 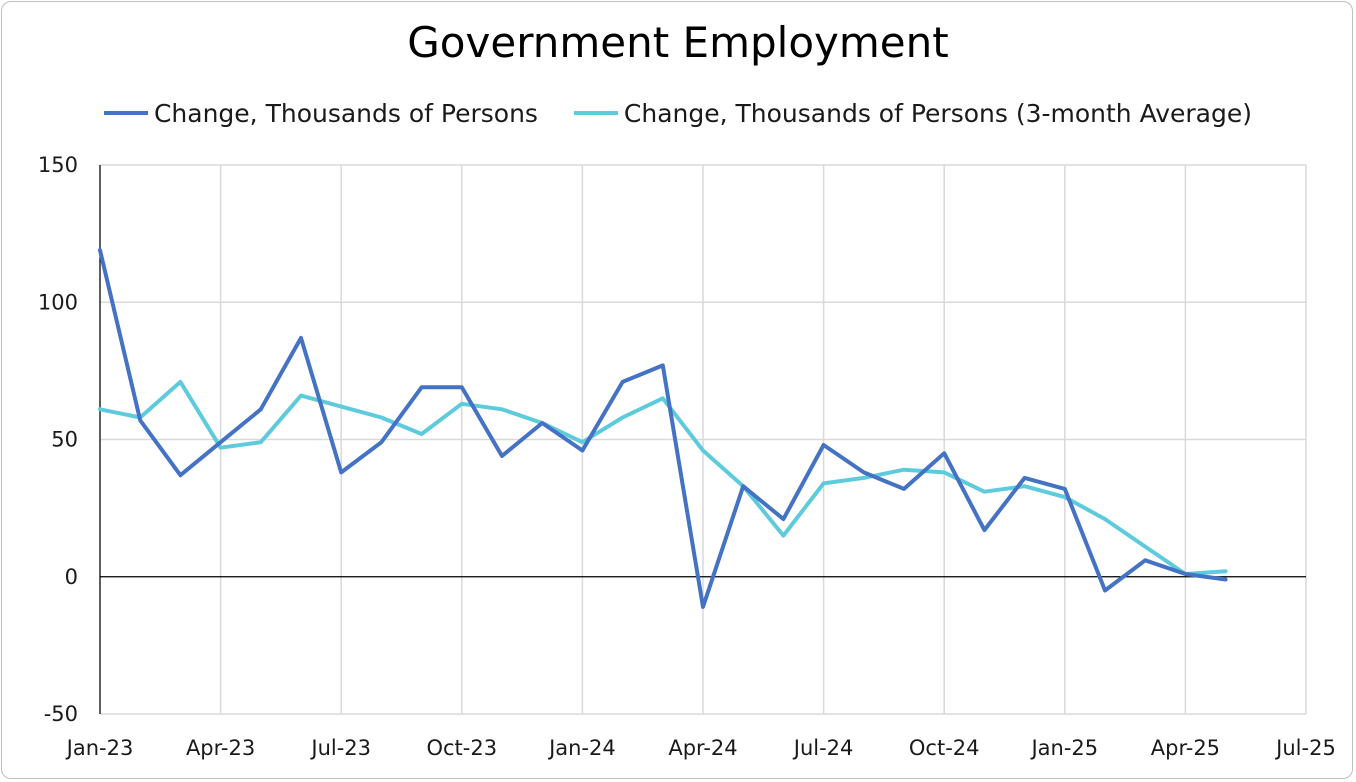 I want to click on x-tick-label: Oct-23, so click(x=461, y=748).